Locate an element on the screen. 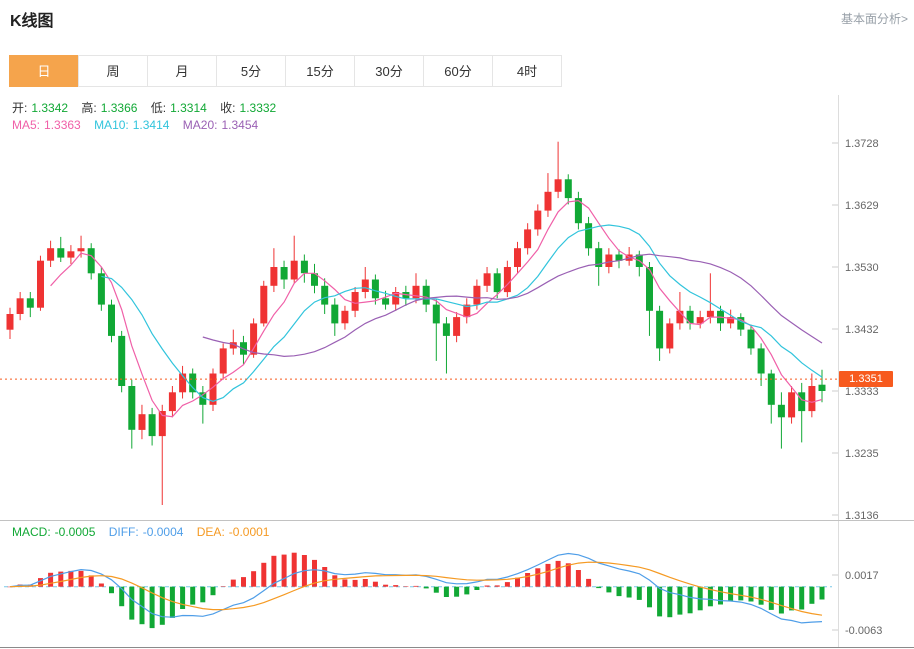  ma5-label: MA5: is located at coordinates (26, 125).